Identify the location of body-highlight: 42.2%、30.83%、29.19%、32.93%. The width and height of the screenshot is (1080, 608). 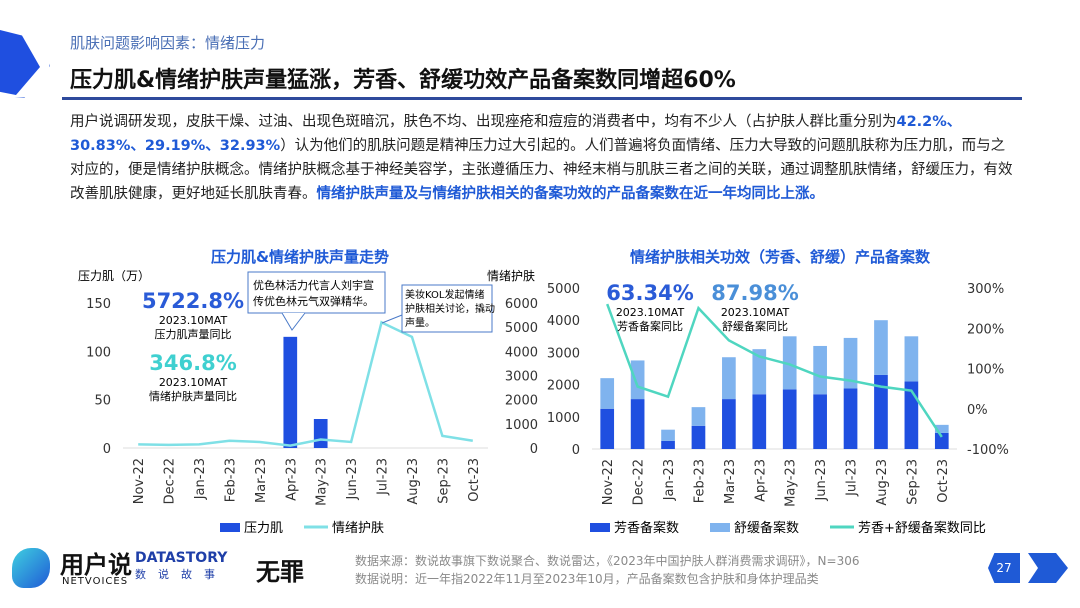
(516, 134).